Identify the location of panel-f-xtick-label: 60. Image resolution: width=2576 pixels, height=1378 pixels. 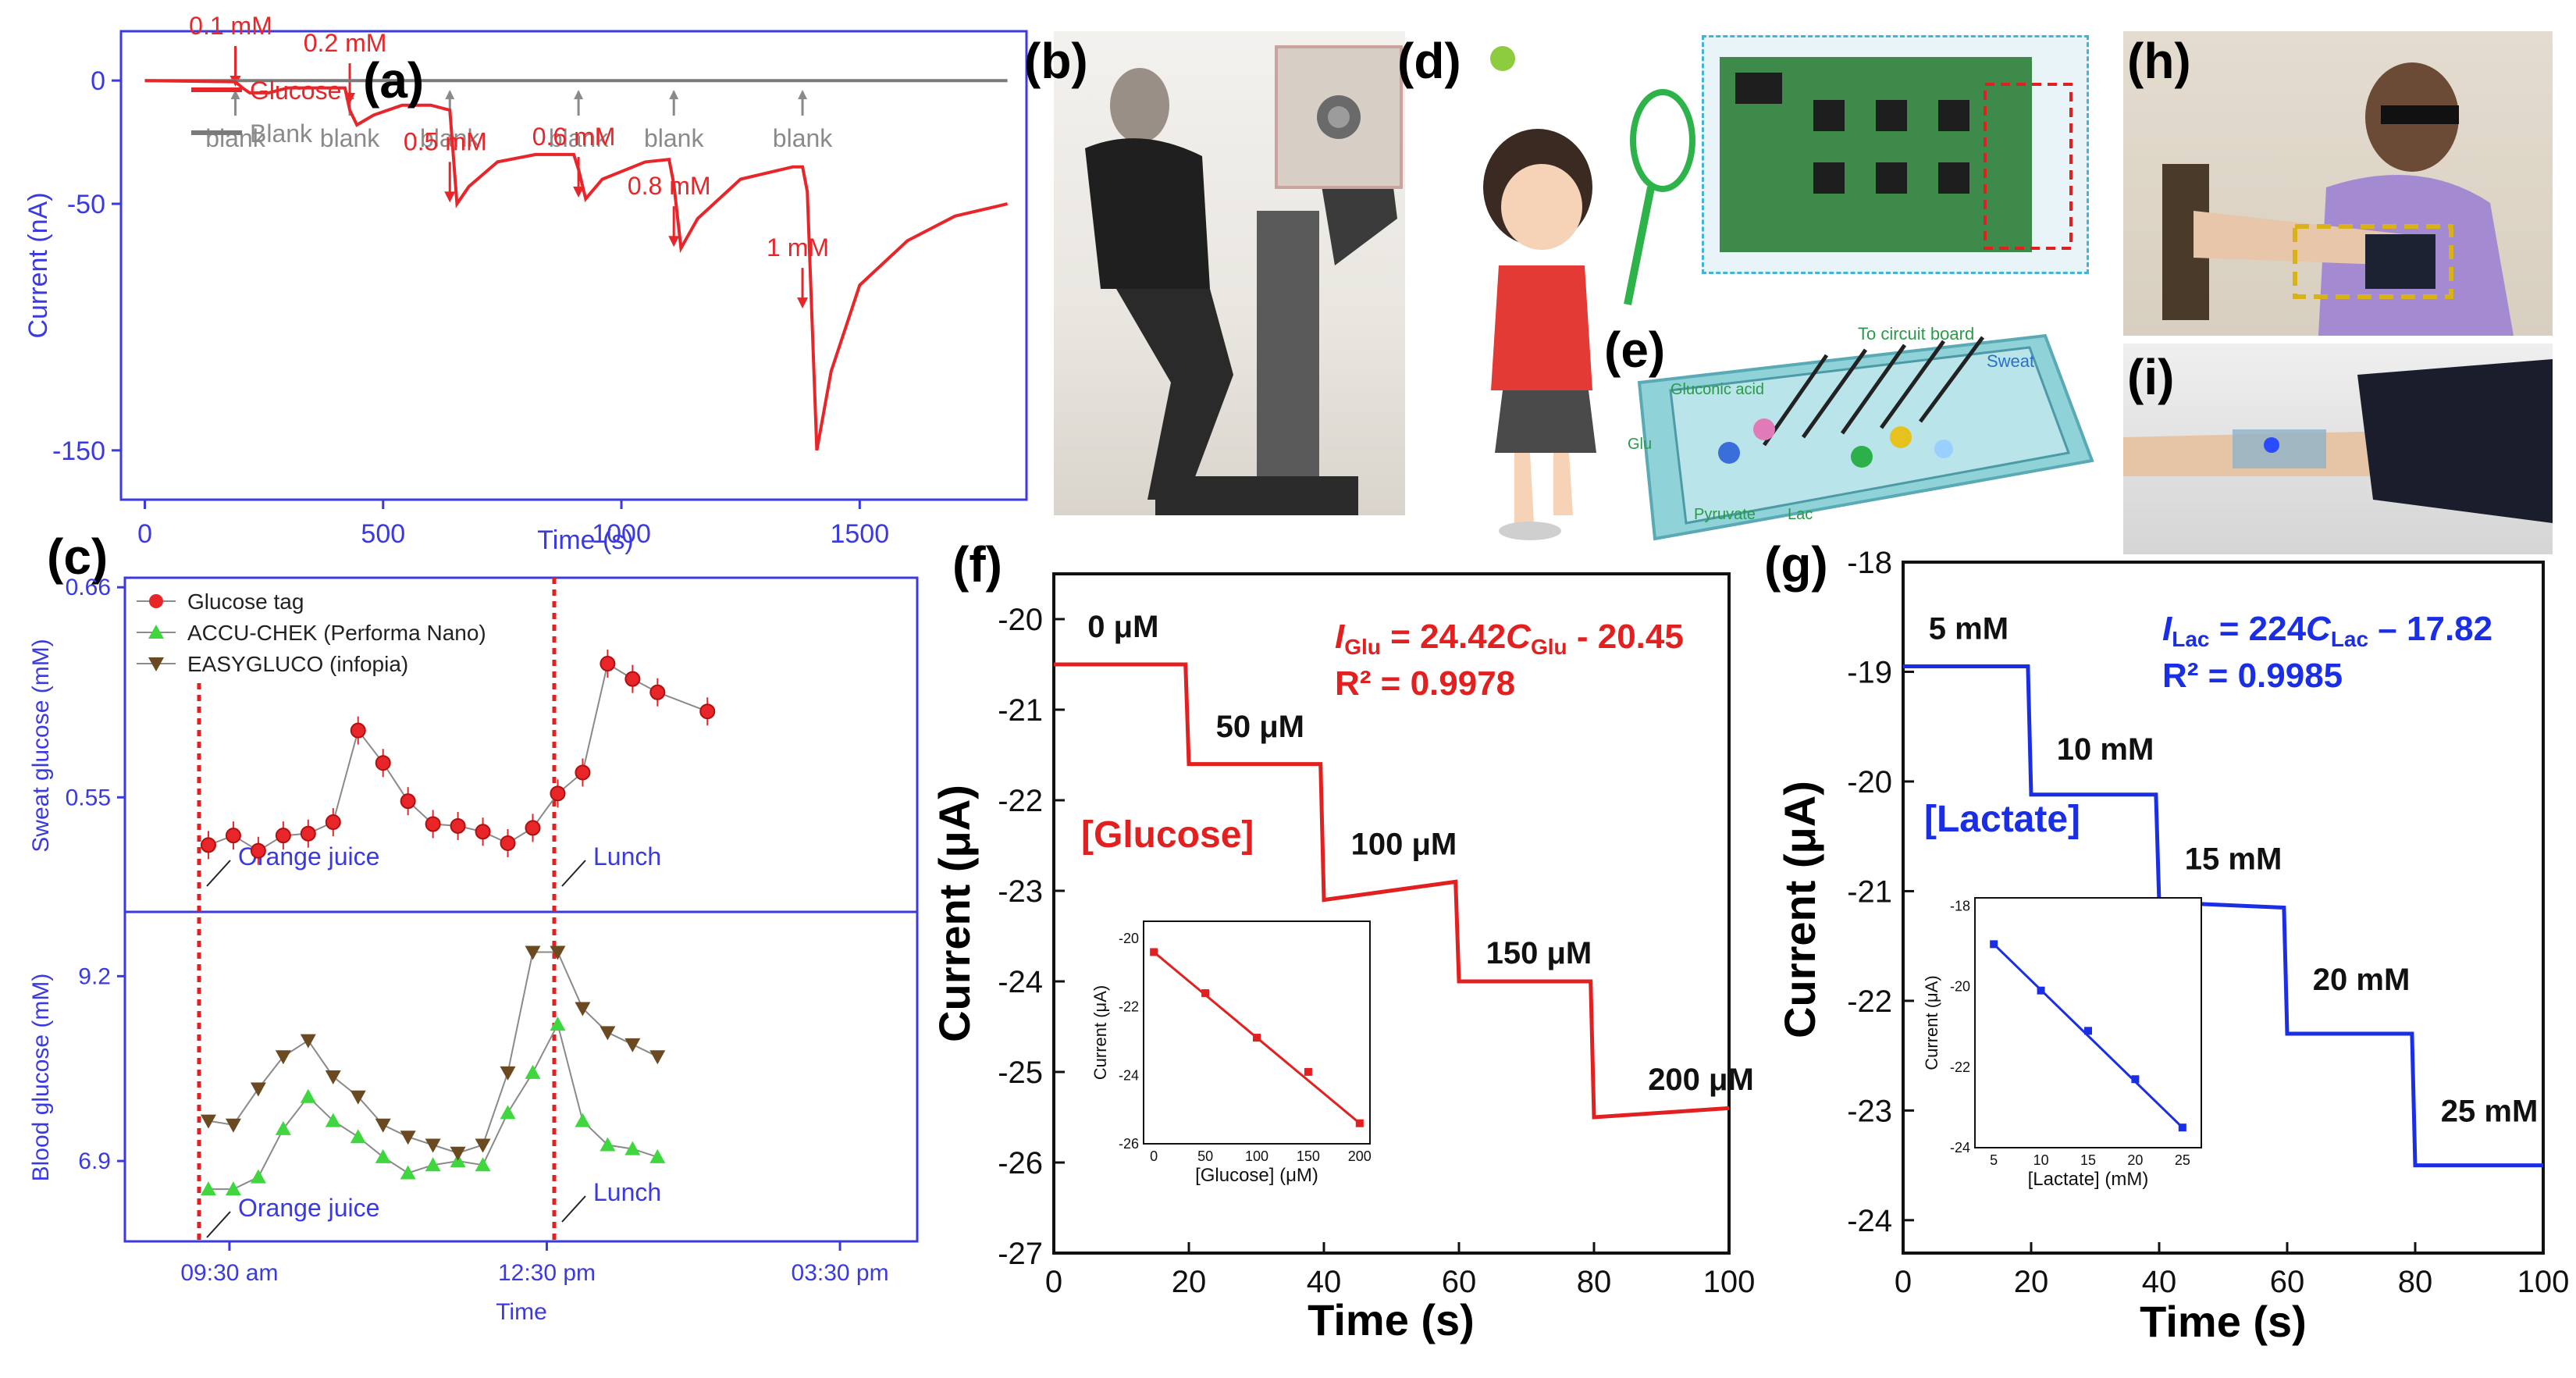
(1459, 1282).